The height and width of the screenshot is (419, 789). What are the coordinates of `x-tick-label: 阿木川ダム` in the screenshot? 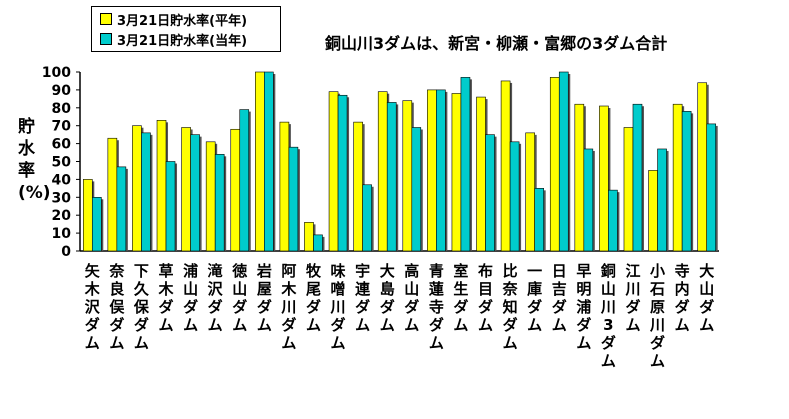 It's located at (288, 307).